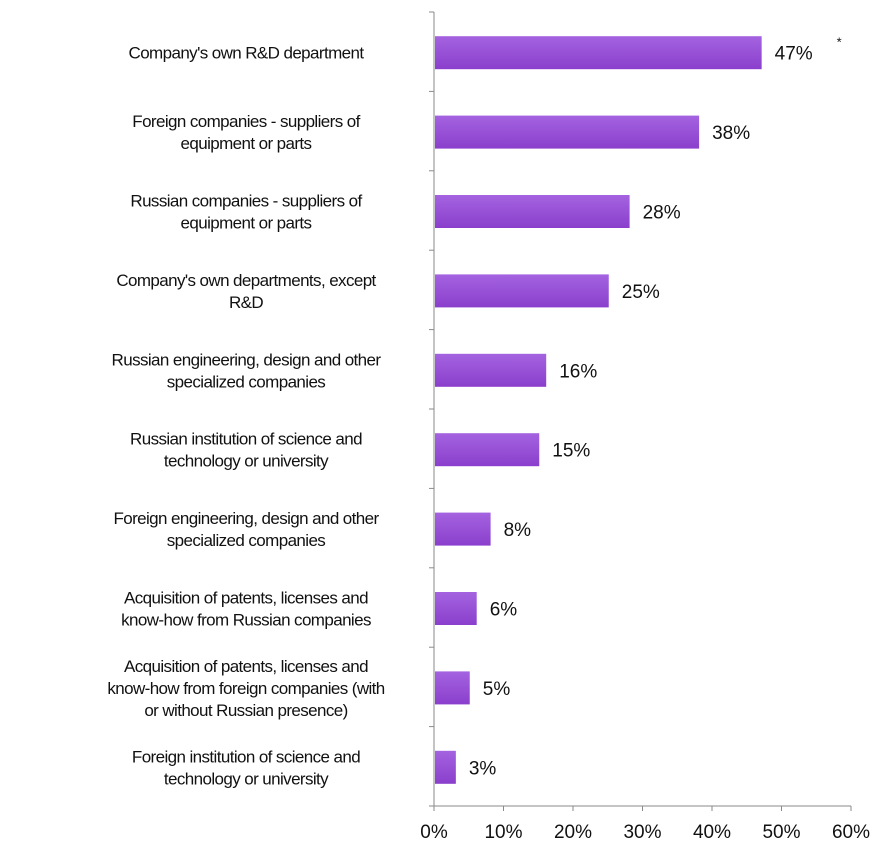 Image resolution: width=873 pixels, height=845 pixels. What do you see at coordinates (839, 42) in the screenshot?
I see `annotation-asterisk: *` at bounding box center [839, 42].